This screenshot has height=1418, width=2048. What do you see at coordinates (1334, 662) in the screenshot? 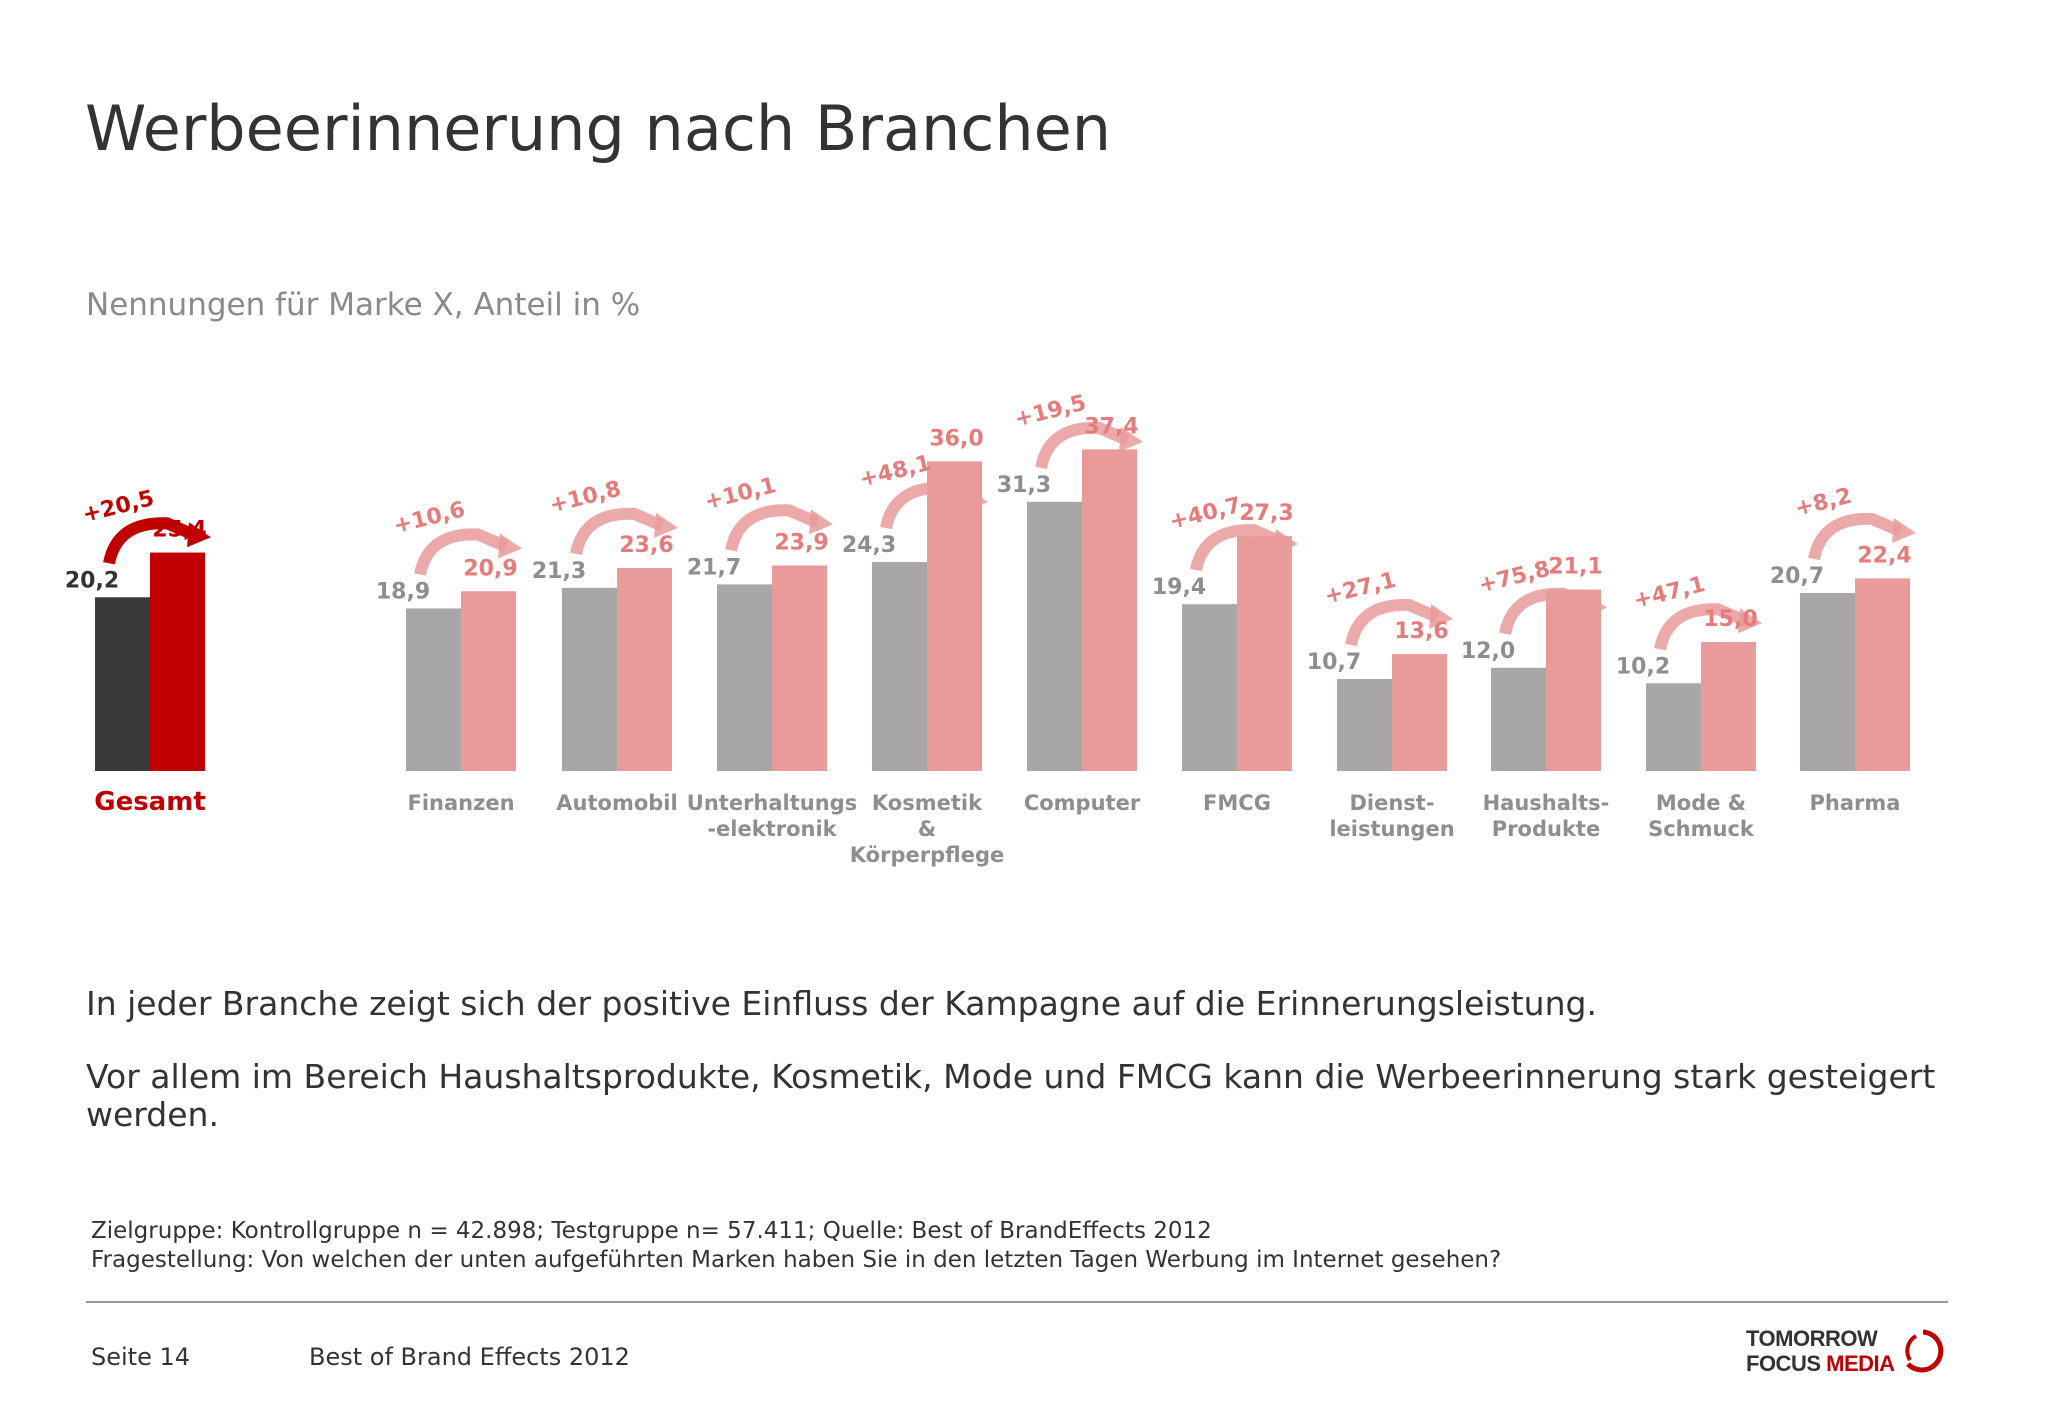
I see `data-label-kontrollgruppe: 10,7` at bounding box center [1334, 662].